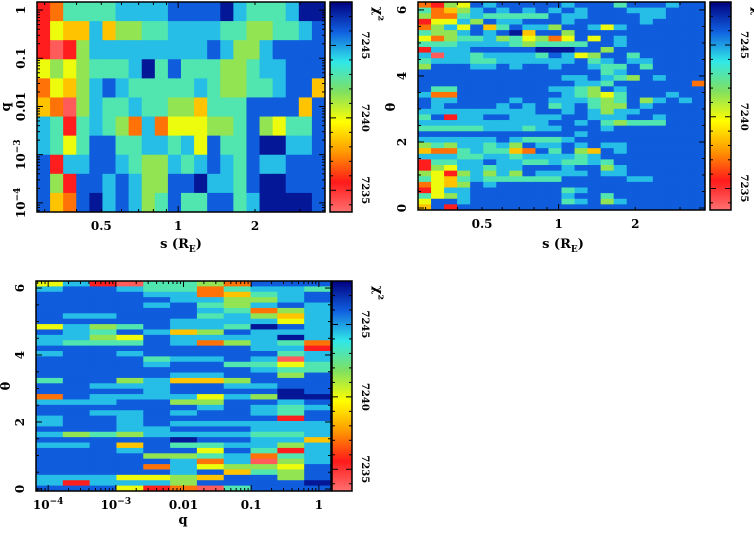 This screenshot has width=754, height=537. I want to click on y-axis-title: θ, so click(391, 106).